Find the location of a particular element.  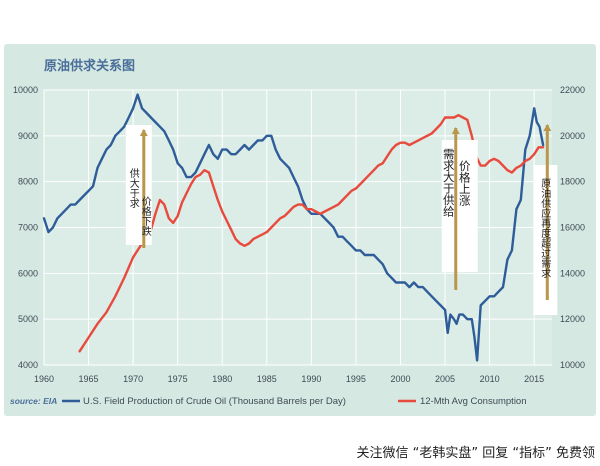

y-left-tick-label: 10000 is located at coordinates (25, 90).